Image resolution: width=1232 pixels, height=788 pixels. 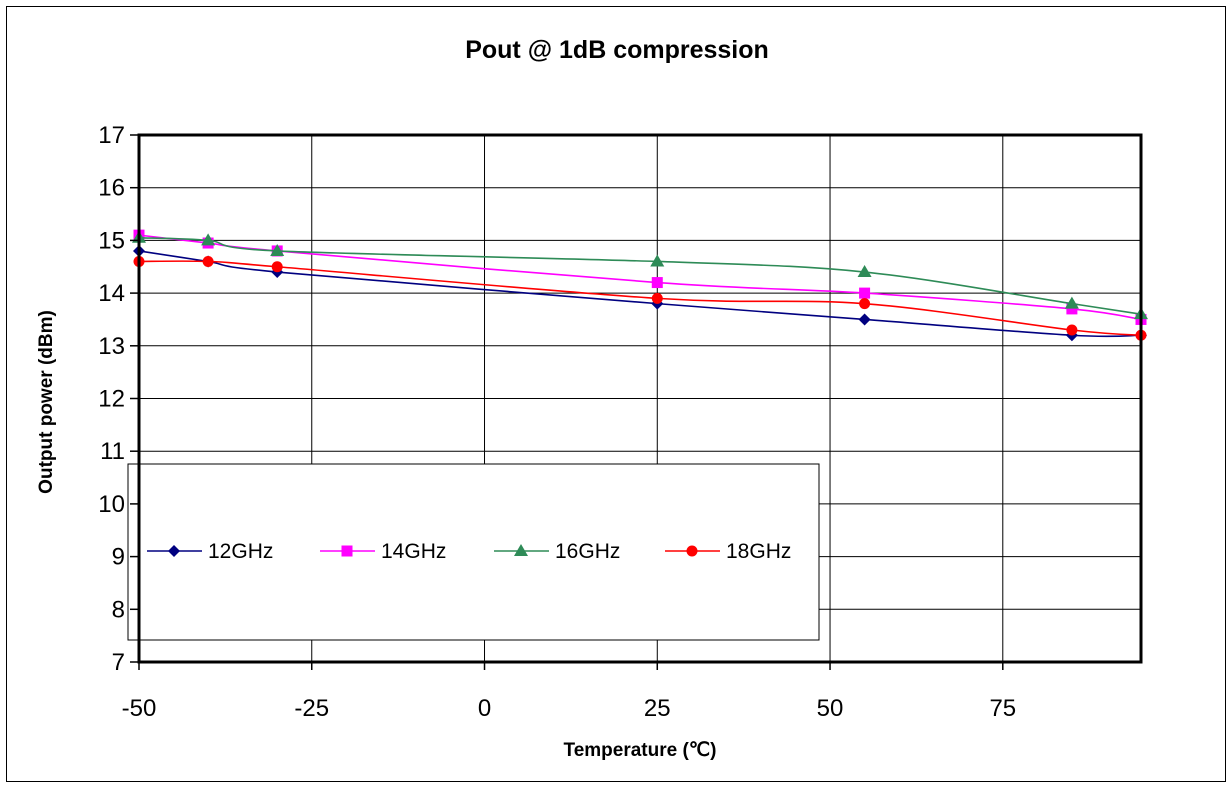 I want to click on y-tick-label: 13, so click(x=111, y=346).